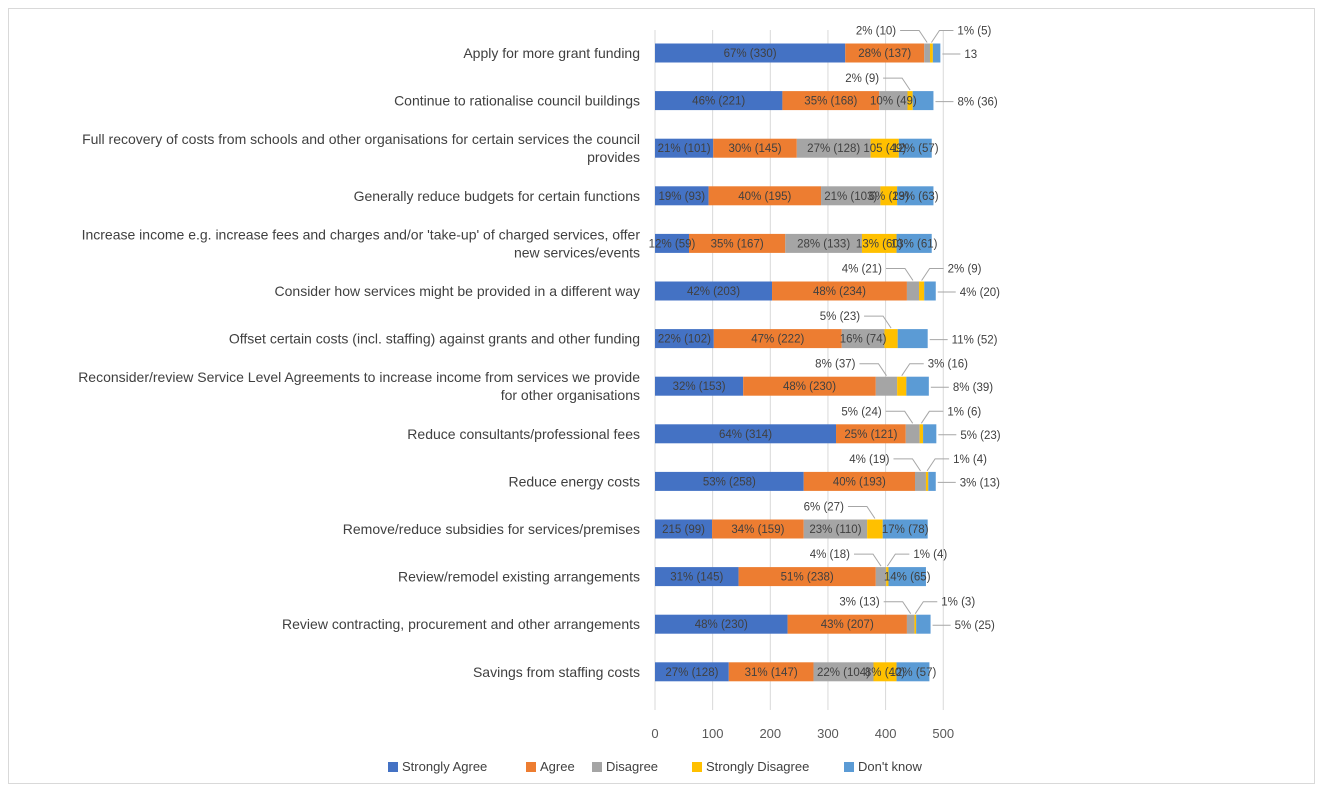  Describe the element at coordinates (757, 766) in the screenshot. I see `legend-label: Strongly Disagree` at that location.